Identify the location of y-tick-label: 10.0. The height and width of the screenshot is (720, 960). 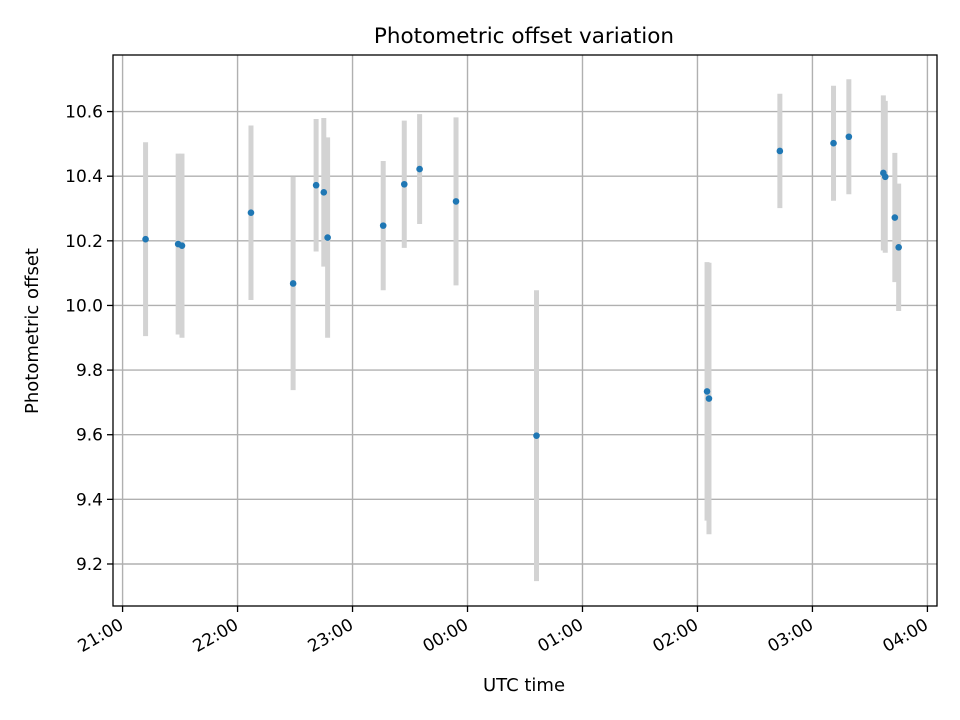
(84, 306).